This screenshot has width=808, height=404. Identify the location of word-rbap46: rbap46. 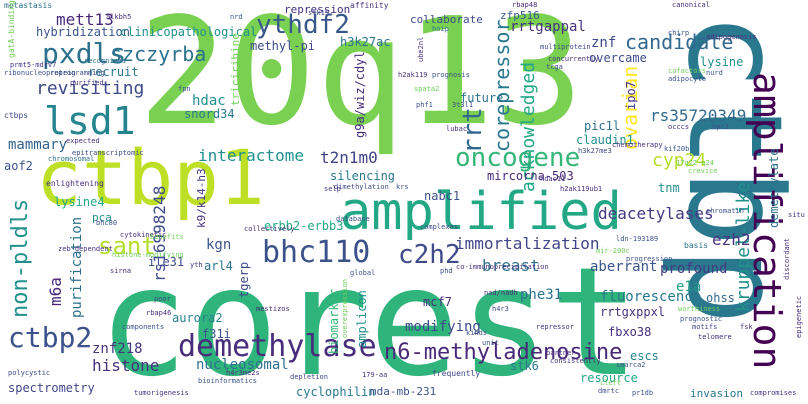
(159, 313).